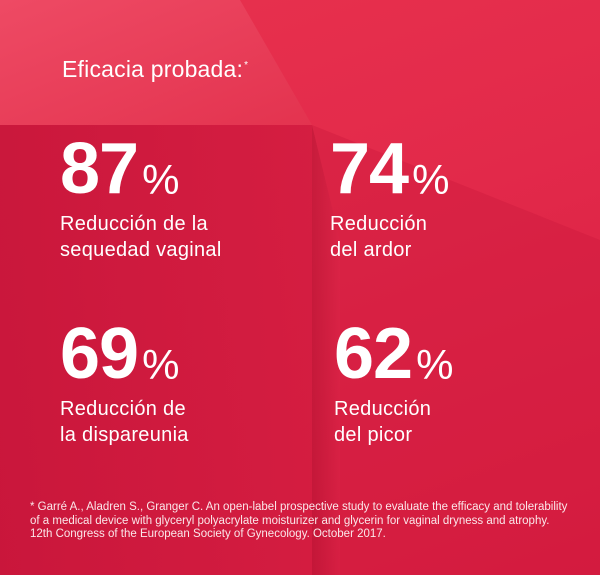 This screenshot has width=600, height=575. I want to click on stat-dyspareunia: 69% Reducción de la dispareunia, so click(124, 383).